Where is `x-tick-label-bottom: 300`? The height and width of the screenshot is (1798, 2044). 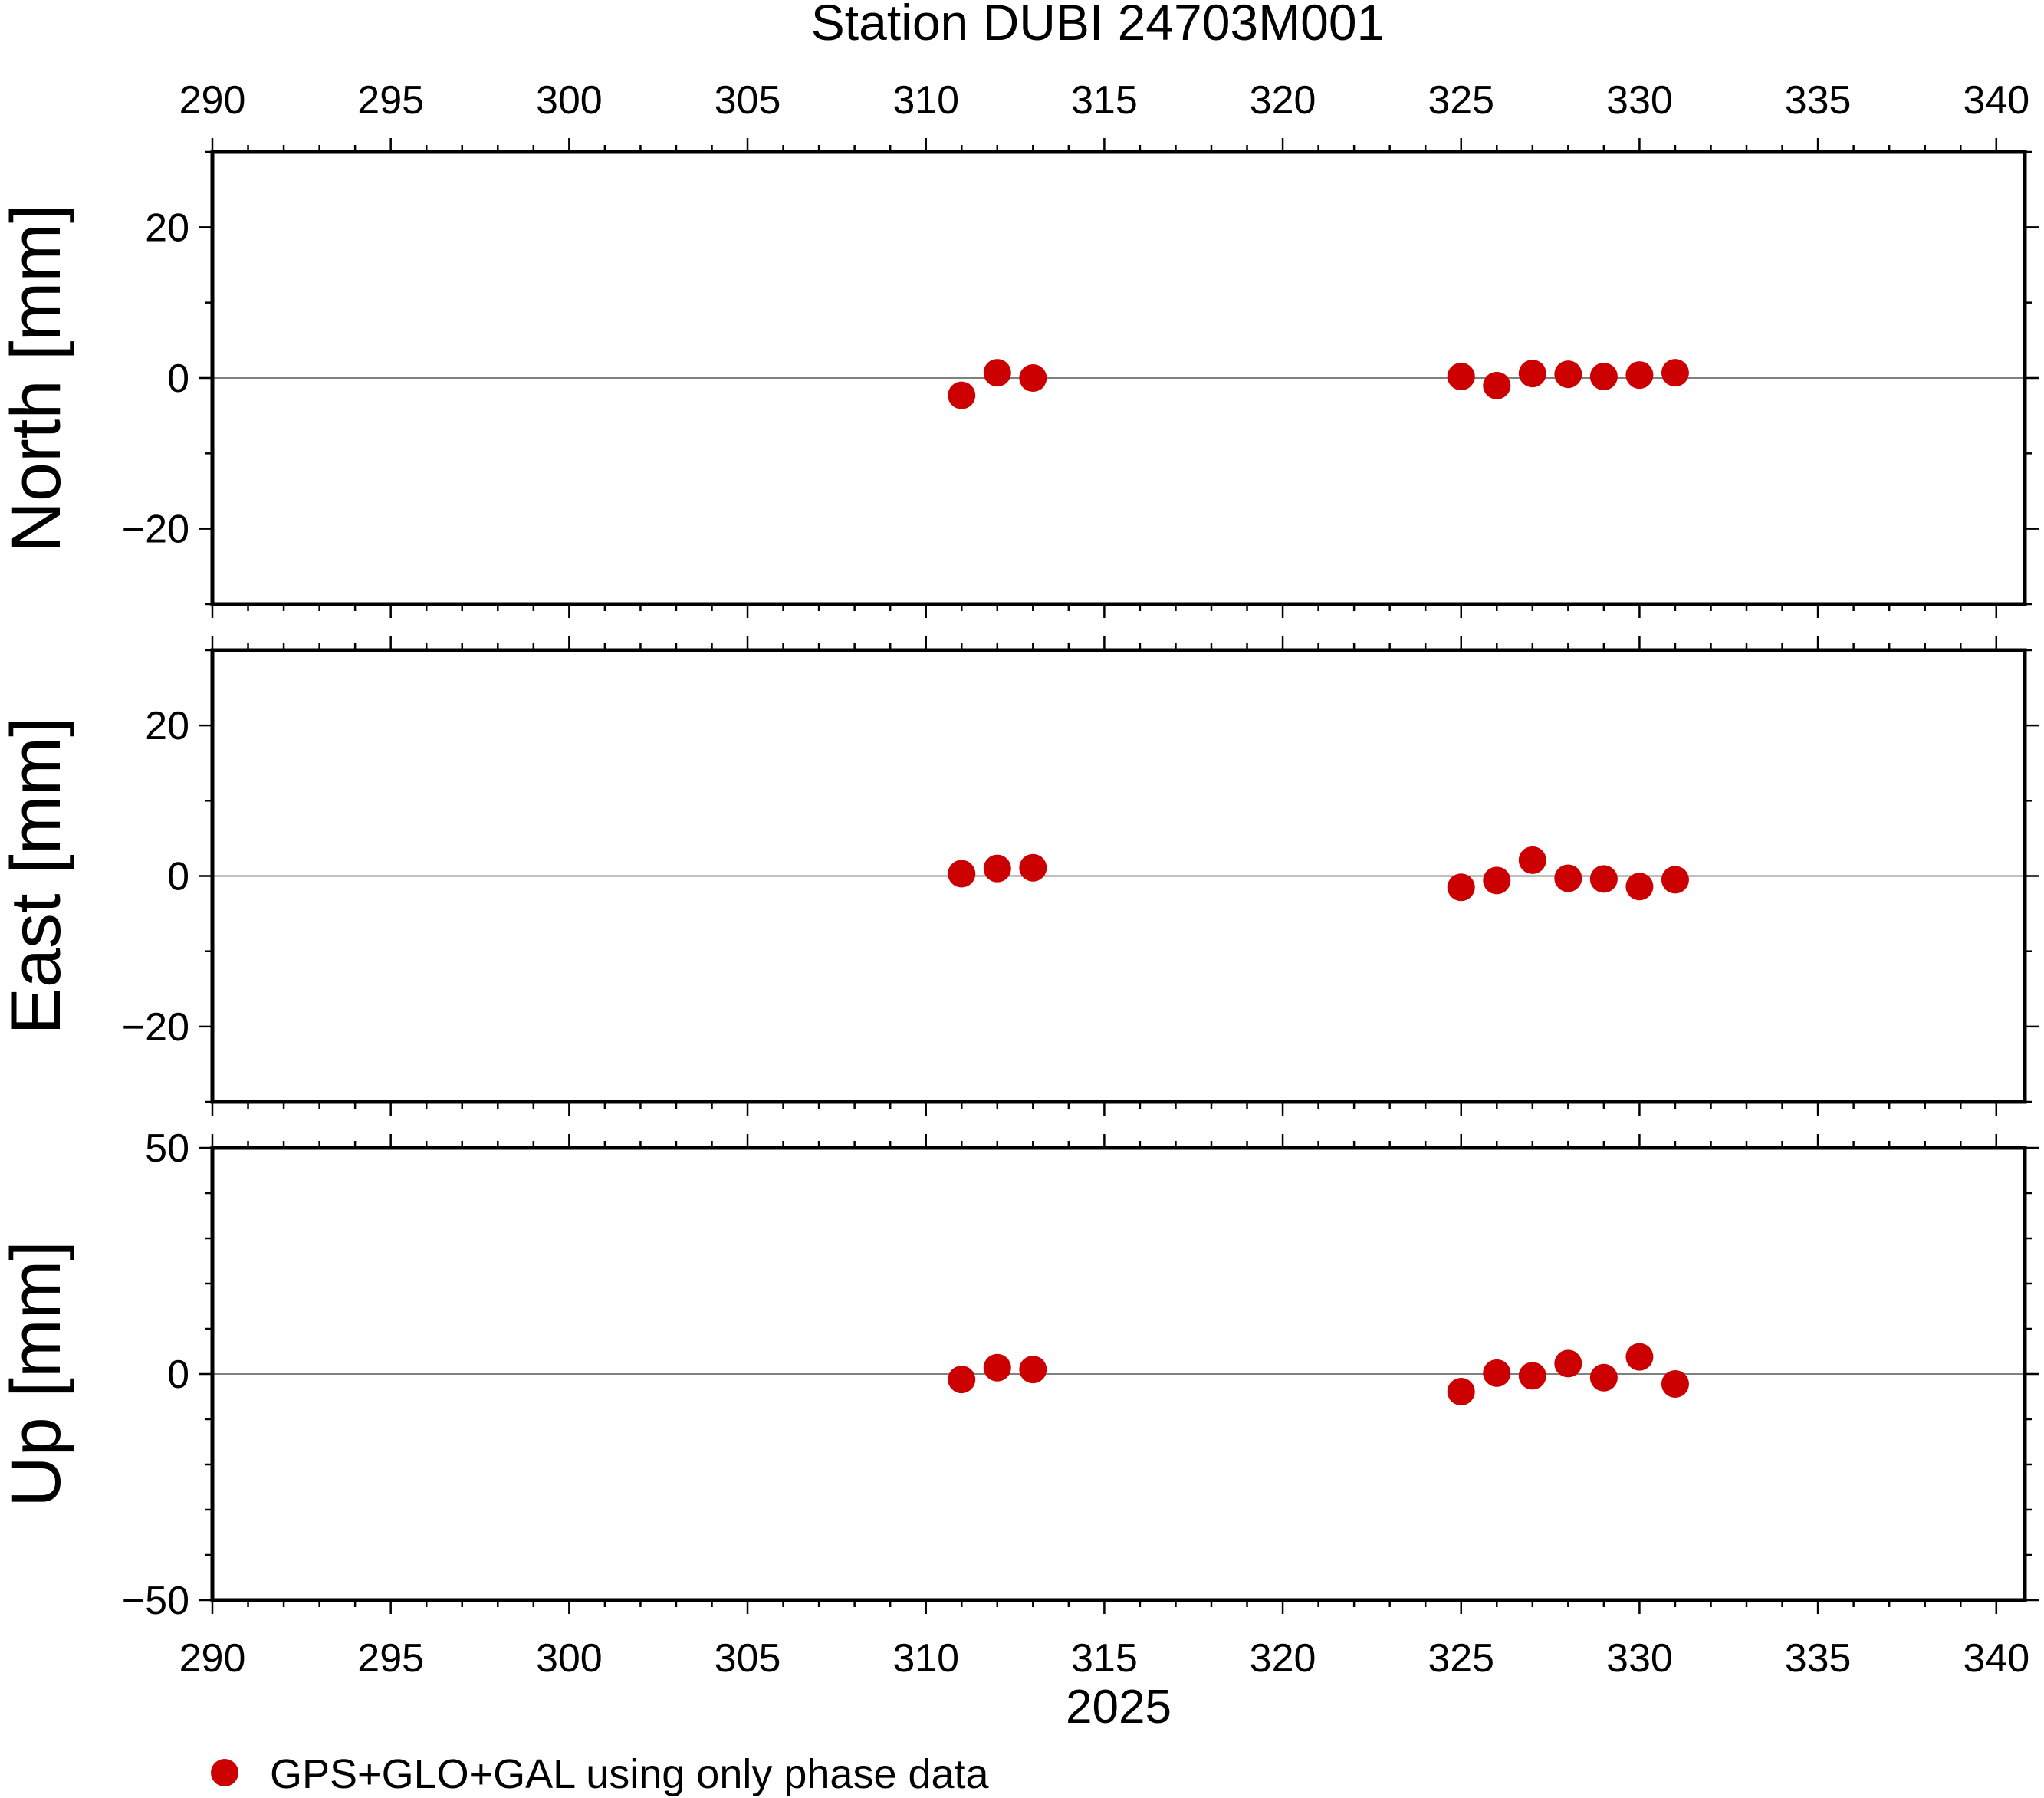
x-tick-label-bottom: 300 is located at coordinates (570, 1659).